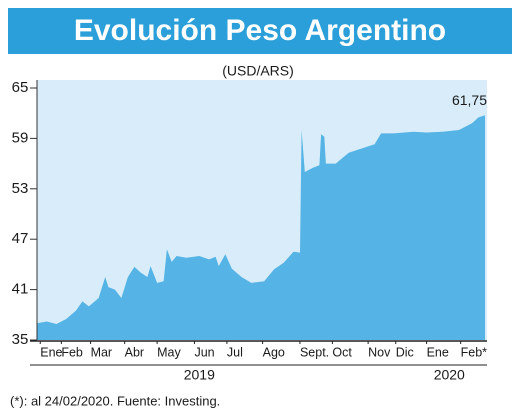 This screenshot has width=520, height=419. I want to click on x-tick-label: Jun, so click(204, 352).